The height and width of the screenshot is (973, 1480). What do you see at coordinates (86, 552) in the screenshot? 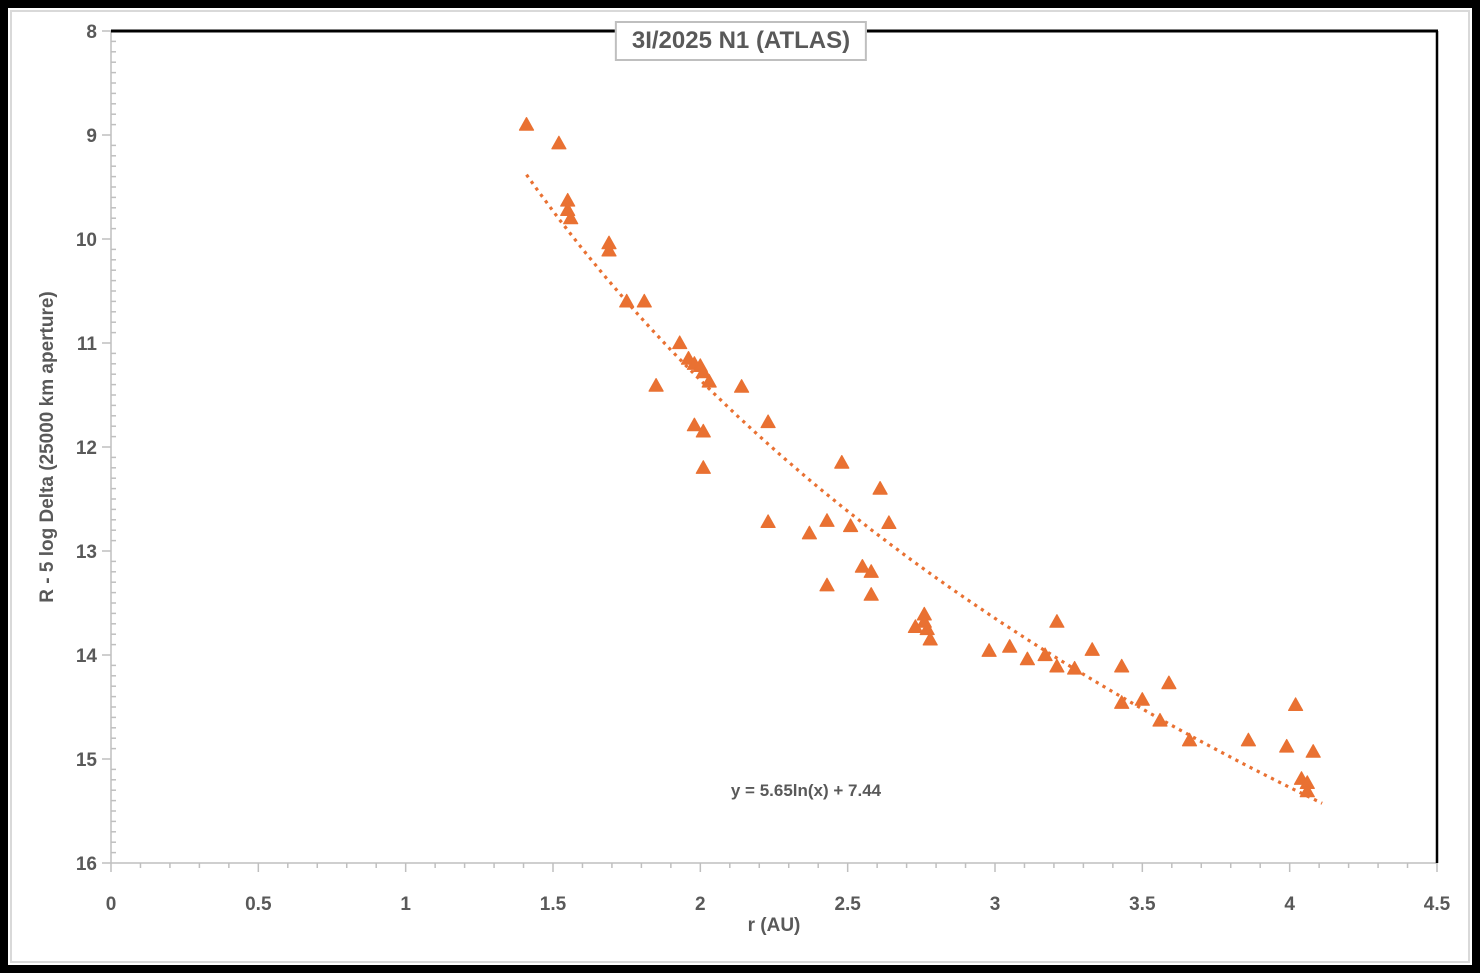
I see `y-tick-label: 13` at bounding box center [86, 552].